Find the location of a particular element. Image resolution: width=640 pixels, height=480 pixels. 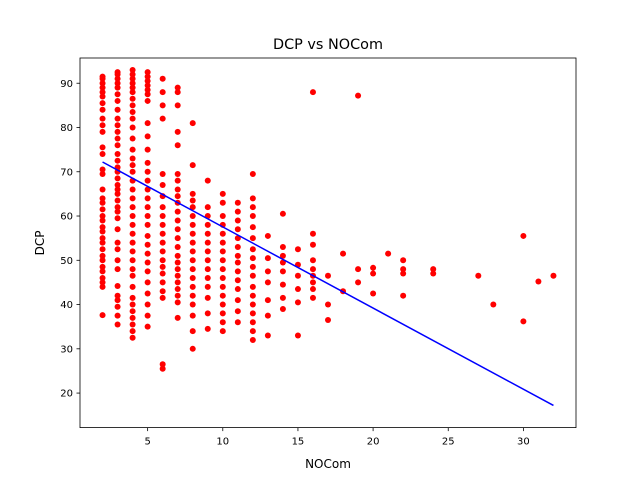

y-tick-label: 40 is located at coordinates (66, 305).